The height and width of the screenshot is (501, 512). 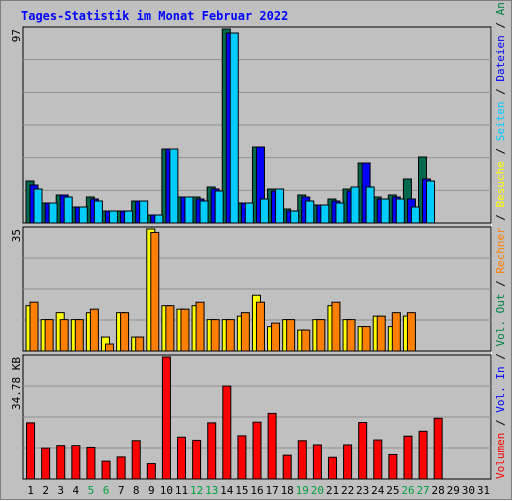 What do you see at coordinates (16, 235) in the screenshot?
I see `panel-middle-ymax-label: 35` at bounding box center [16, 235].